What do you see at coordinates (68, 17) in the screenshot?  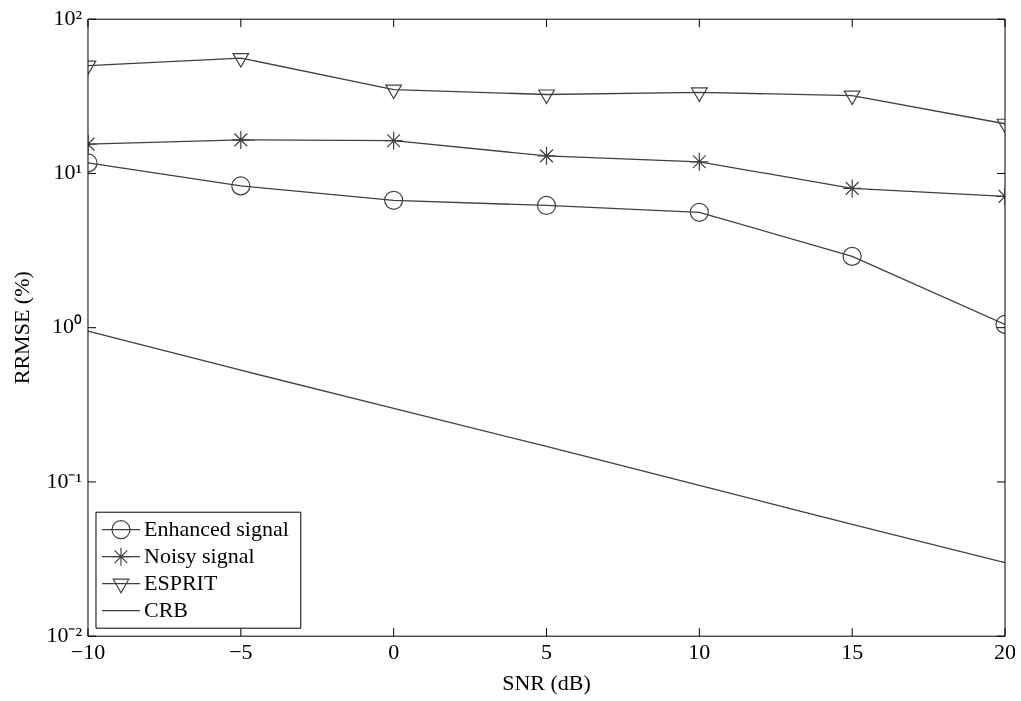 I see `y-tick-label: 10²` at bounding box center [68, 17].